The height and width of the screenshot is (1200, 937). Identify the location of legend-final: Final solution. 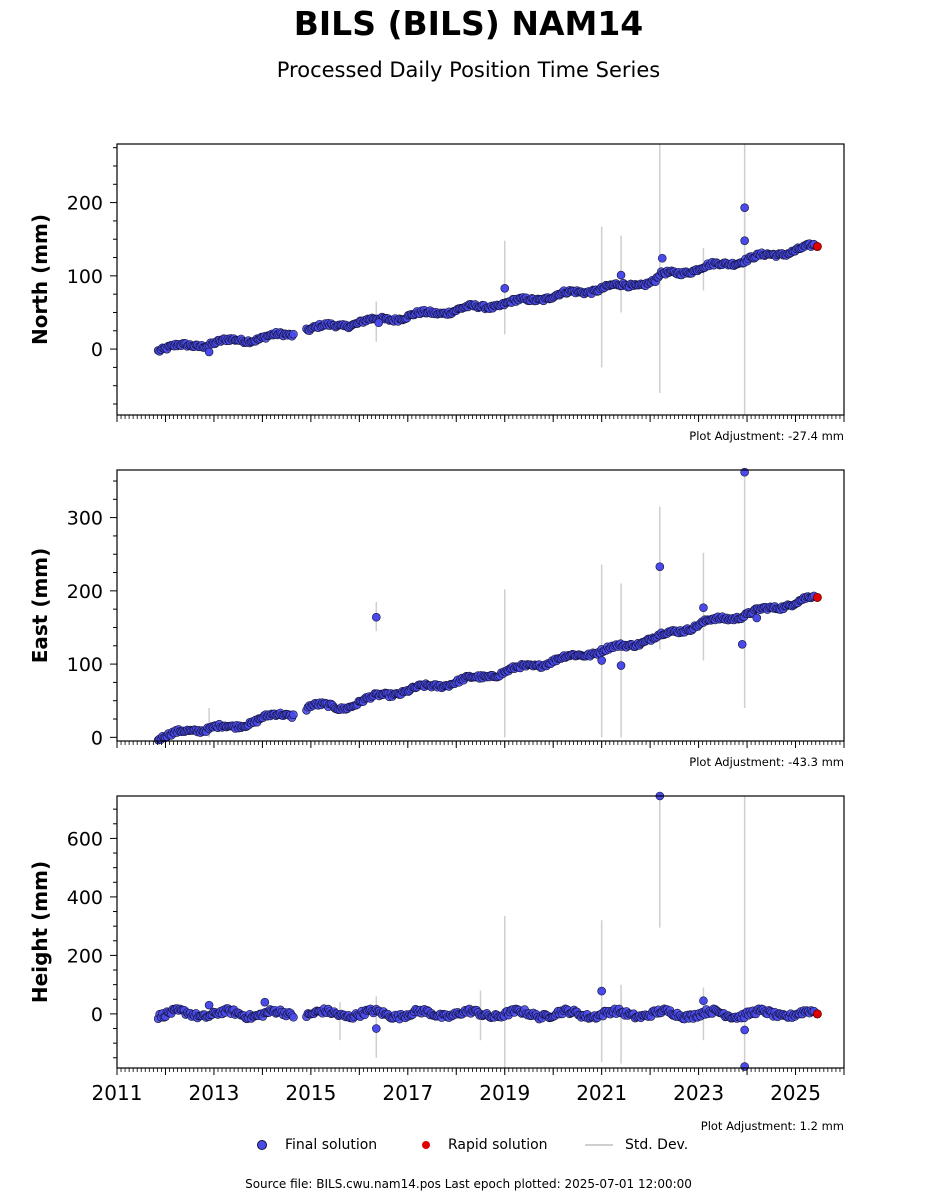
(317, 1145).